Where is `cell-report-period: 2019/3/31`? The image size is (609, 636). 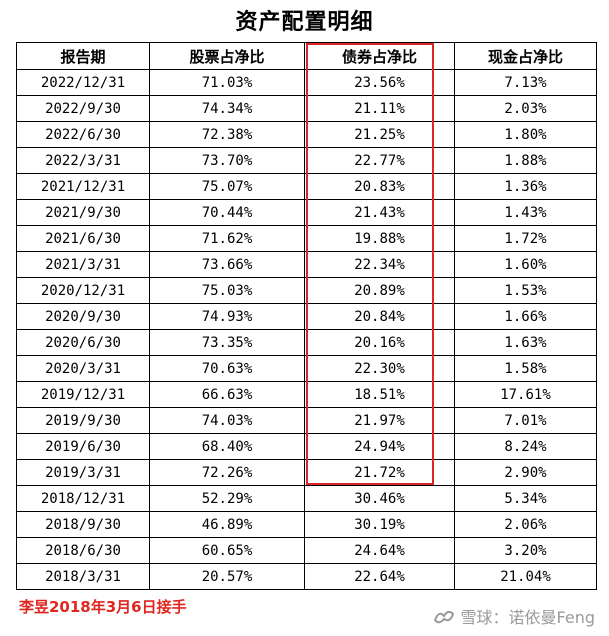 cell-report-period: 2019/3/31 is located at coordinates (83, 472).